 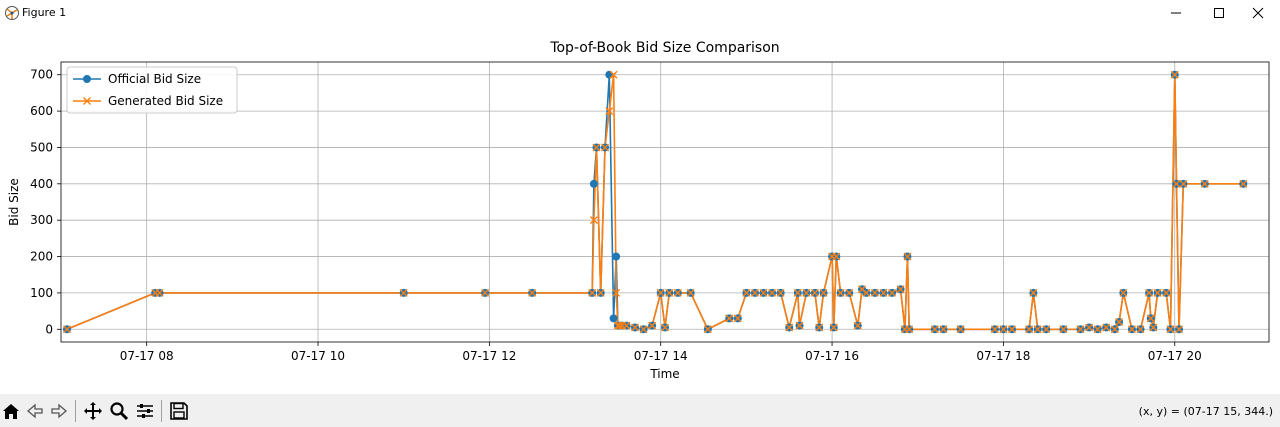 I want to click on x-tick-label: 07-17 18, so click(x=1003, y=356).